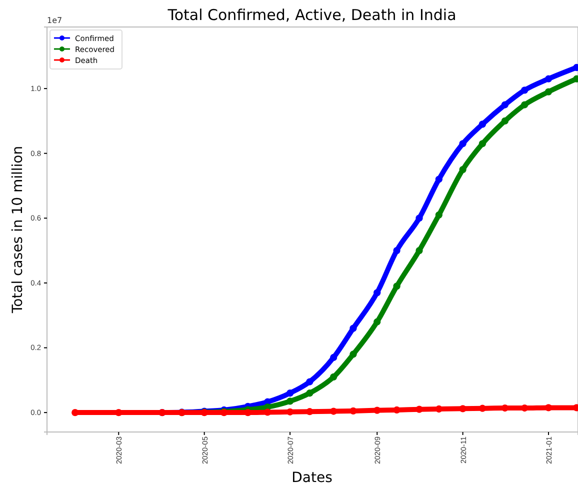 This screenshot has height=489, width=578. What do you see at coordinates (311, 15) in the screenshot?
I see `chart-title: Total Confirmed, Active, Death in India` at bounding box center [311, 15].